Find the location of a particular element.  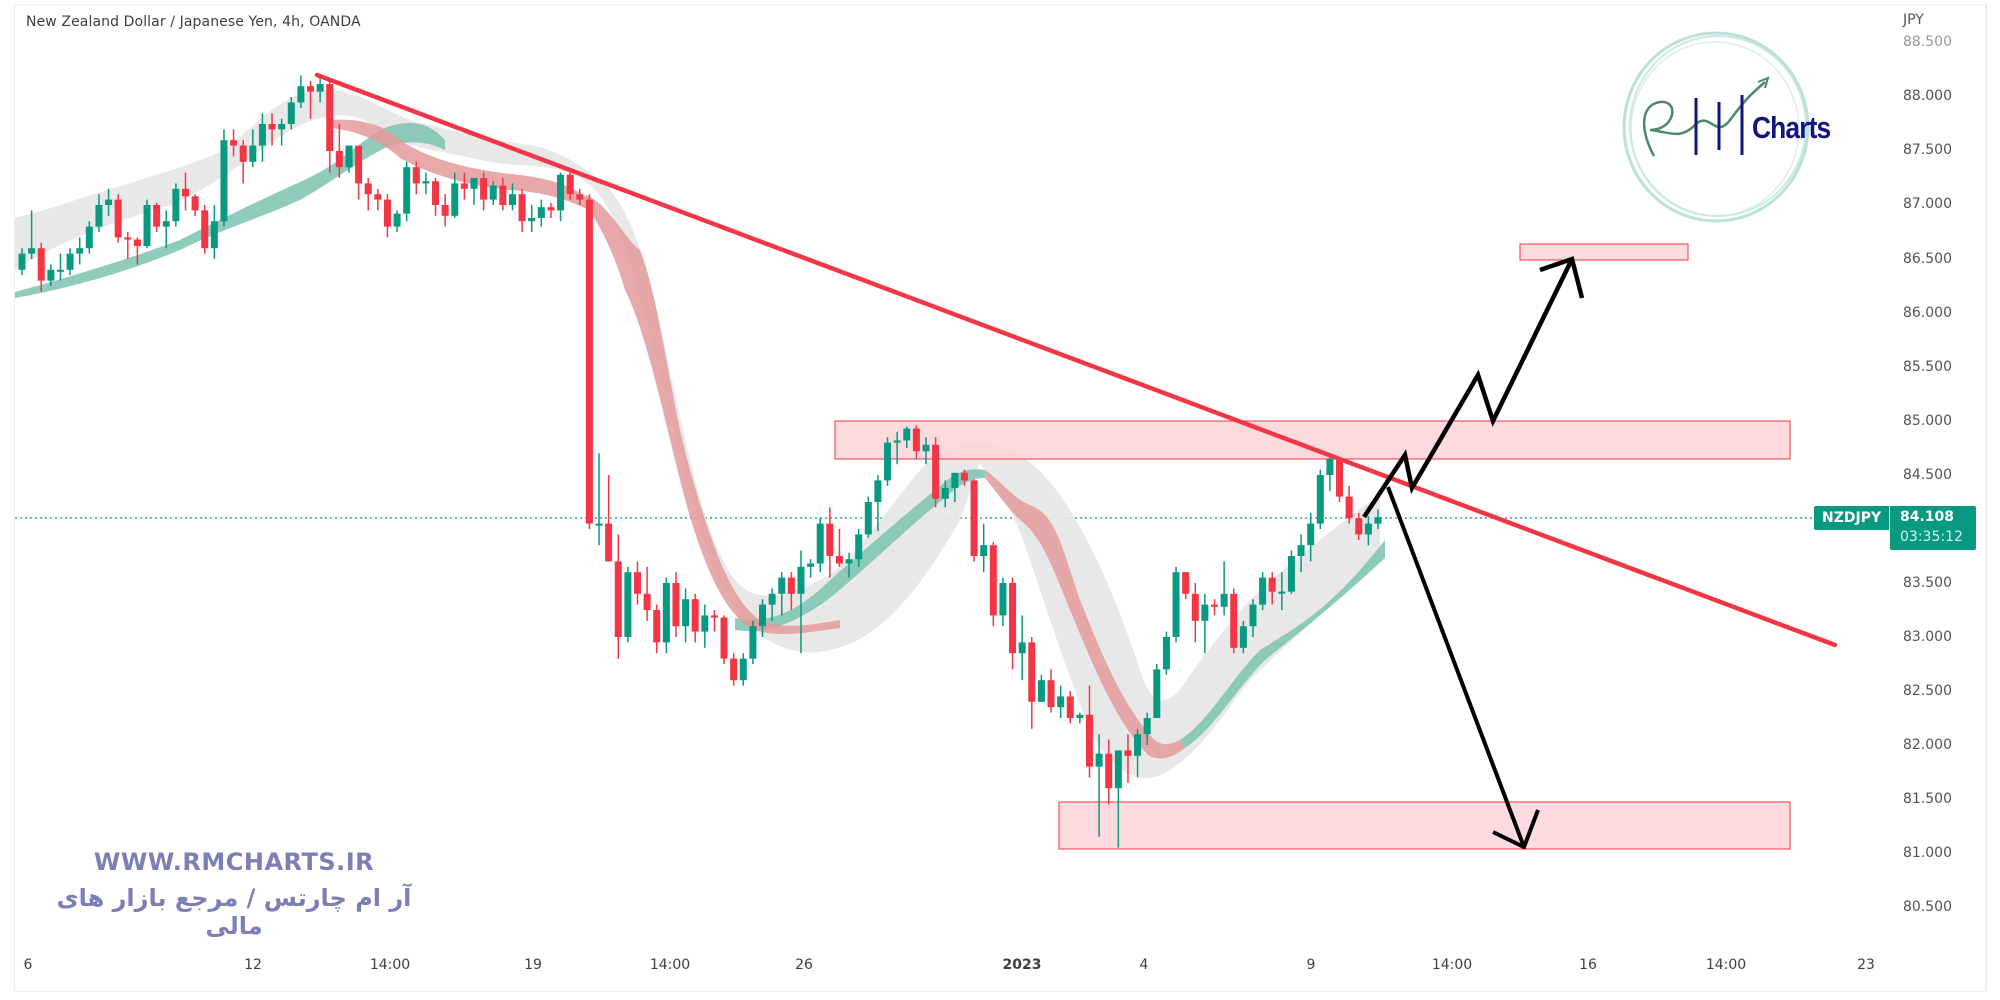

price-tick: 81.500 is located at coordinates (1927, 799).